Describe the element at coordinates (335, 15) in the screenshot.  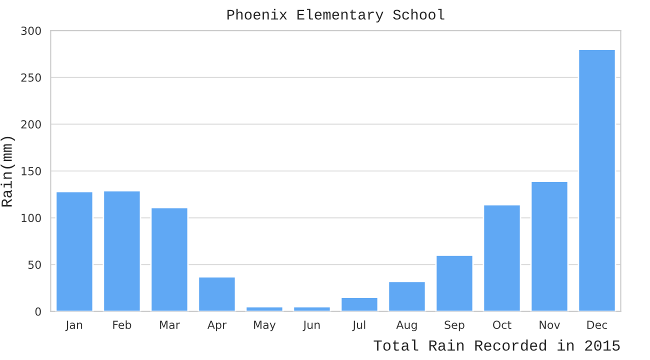
I see `chart-title: Phoenix Elementary School` at that location.